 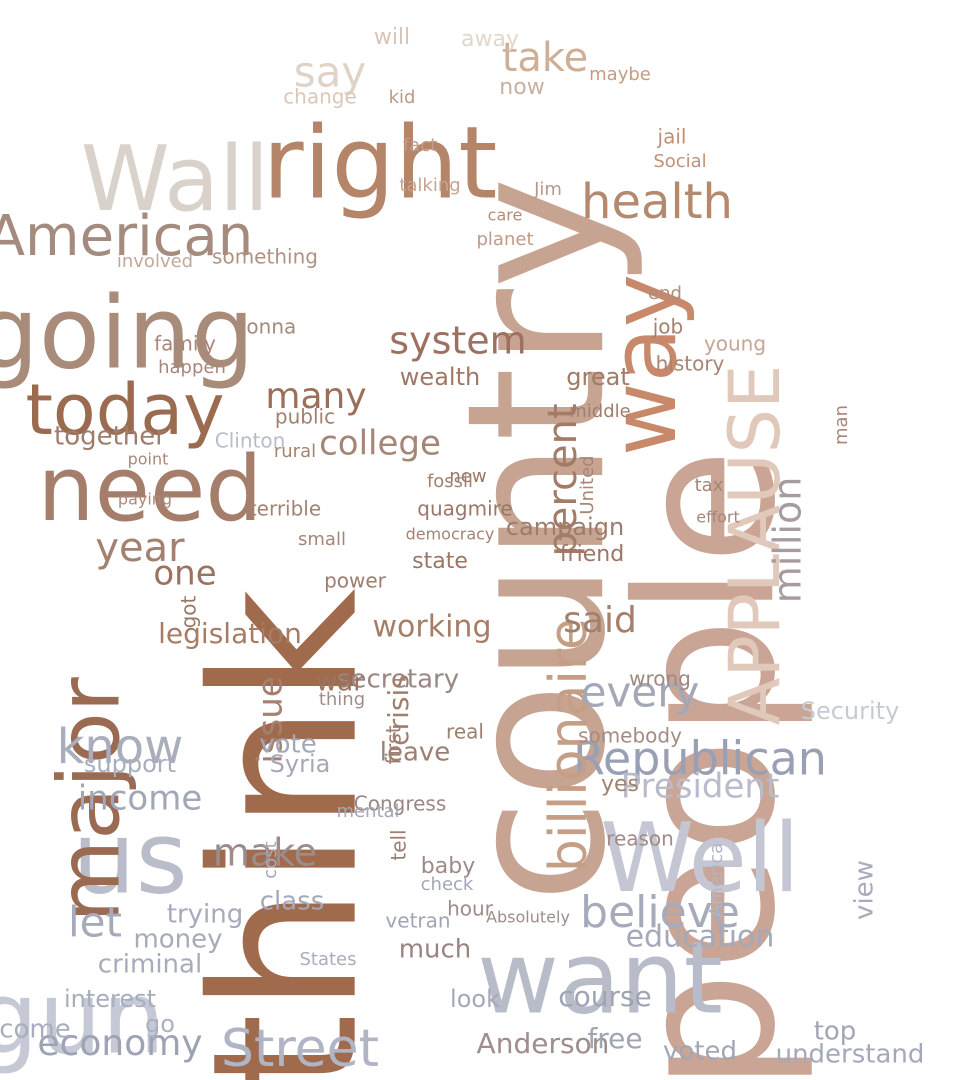 I want to click on word-american: American, so click(x=126, y=236).